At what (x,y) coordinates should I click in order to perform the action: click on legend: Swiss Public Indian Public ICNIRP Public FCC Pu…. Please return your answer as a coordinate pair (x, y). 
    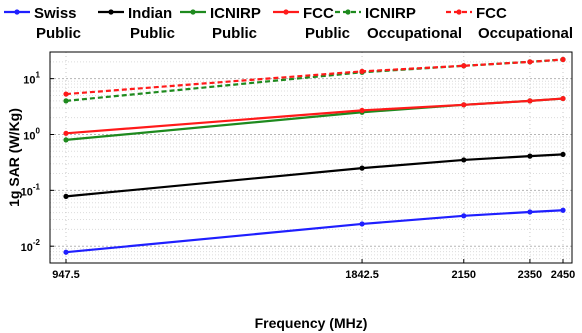
    Looking at the image, I should click on (288, 23).